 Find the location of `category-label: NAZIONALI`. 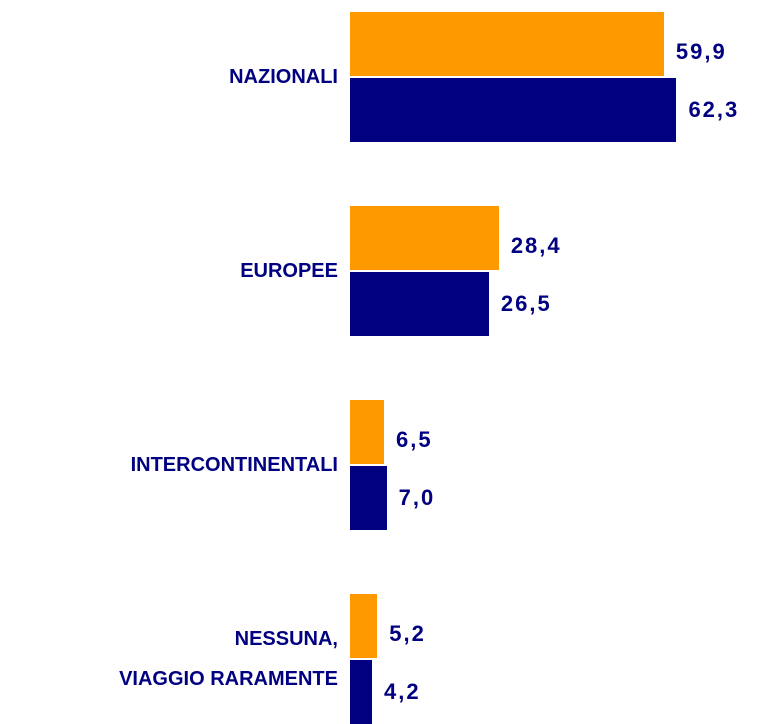

category-label: NAZIONALI is located at coordinates (283, 77).